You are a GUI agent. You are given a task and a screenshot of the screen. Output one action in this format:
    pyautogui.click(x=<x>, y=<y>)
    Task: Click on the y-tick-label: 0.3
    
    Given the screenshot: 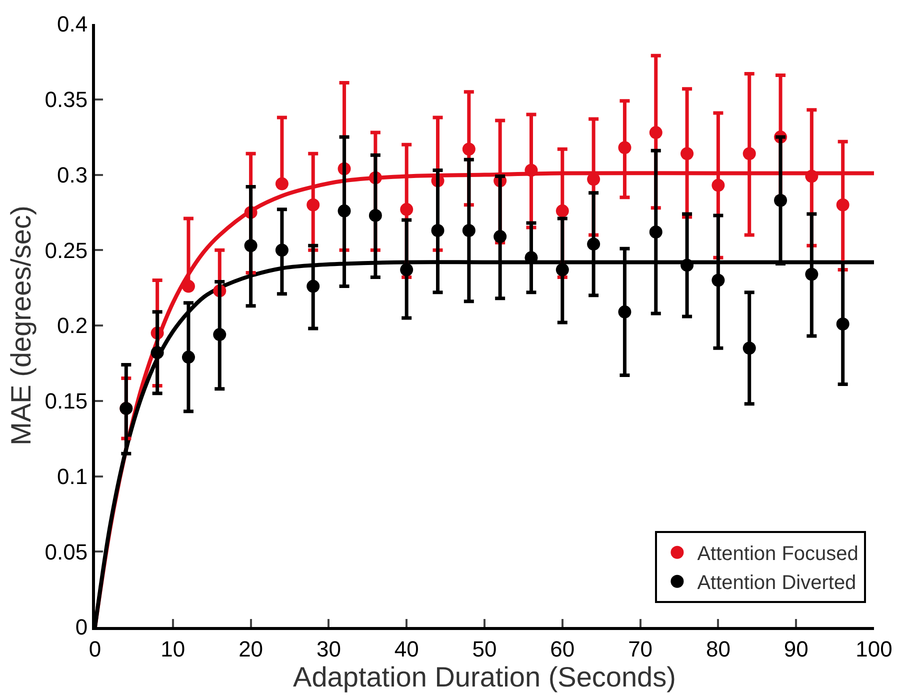 What is the action you would take?
    pyautogui.click(x=72, y=175)
    